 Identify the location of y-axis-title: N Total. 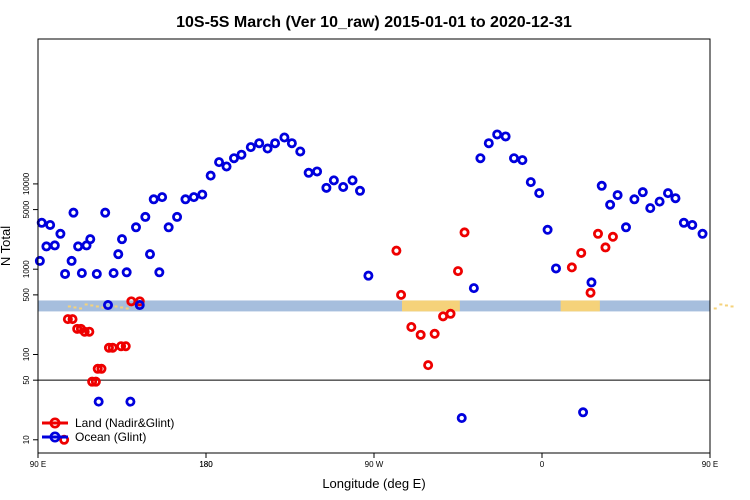
(6, 246).